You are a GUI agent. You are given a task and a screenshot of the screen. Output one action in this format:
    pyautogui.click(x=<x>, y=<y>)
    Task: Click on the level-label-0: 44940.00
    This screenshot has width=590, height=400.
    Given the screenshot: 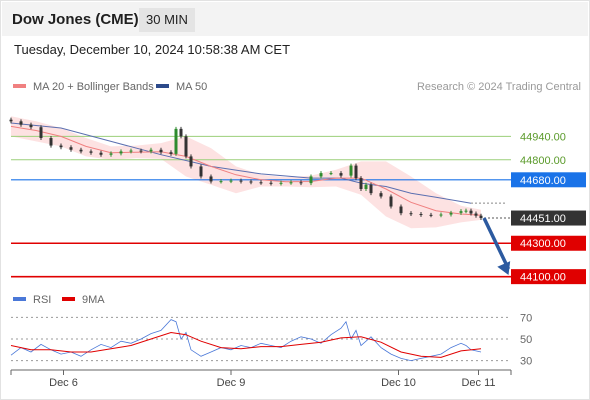 What is the action you would take?
    pyautogui.click(x=543, y=137)
    